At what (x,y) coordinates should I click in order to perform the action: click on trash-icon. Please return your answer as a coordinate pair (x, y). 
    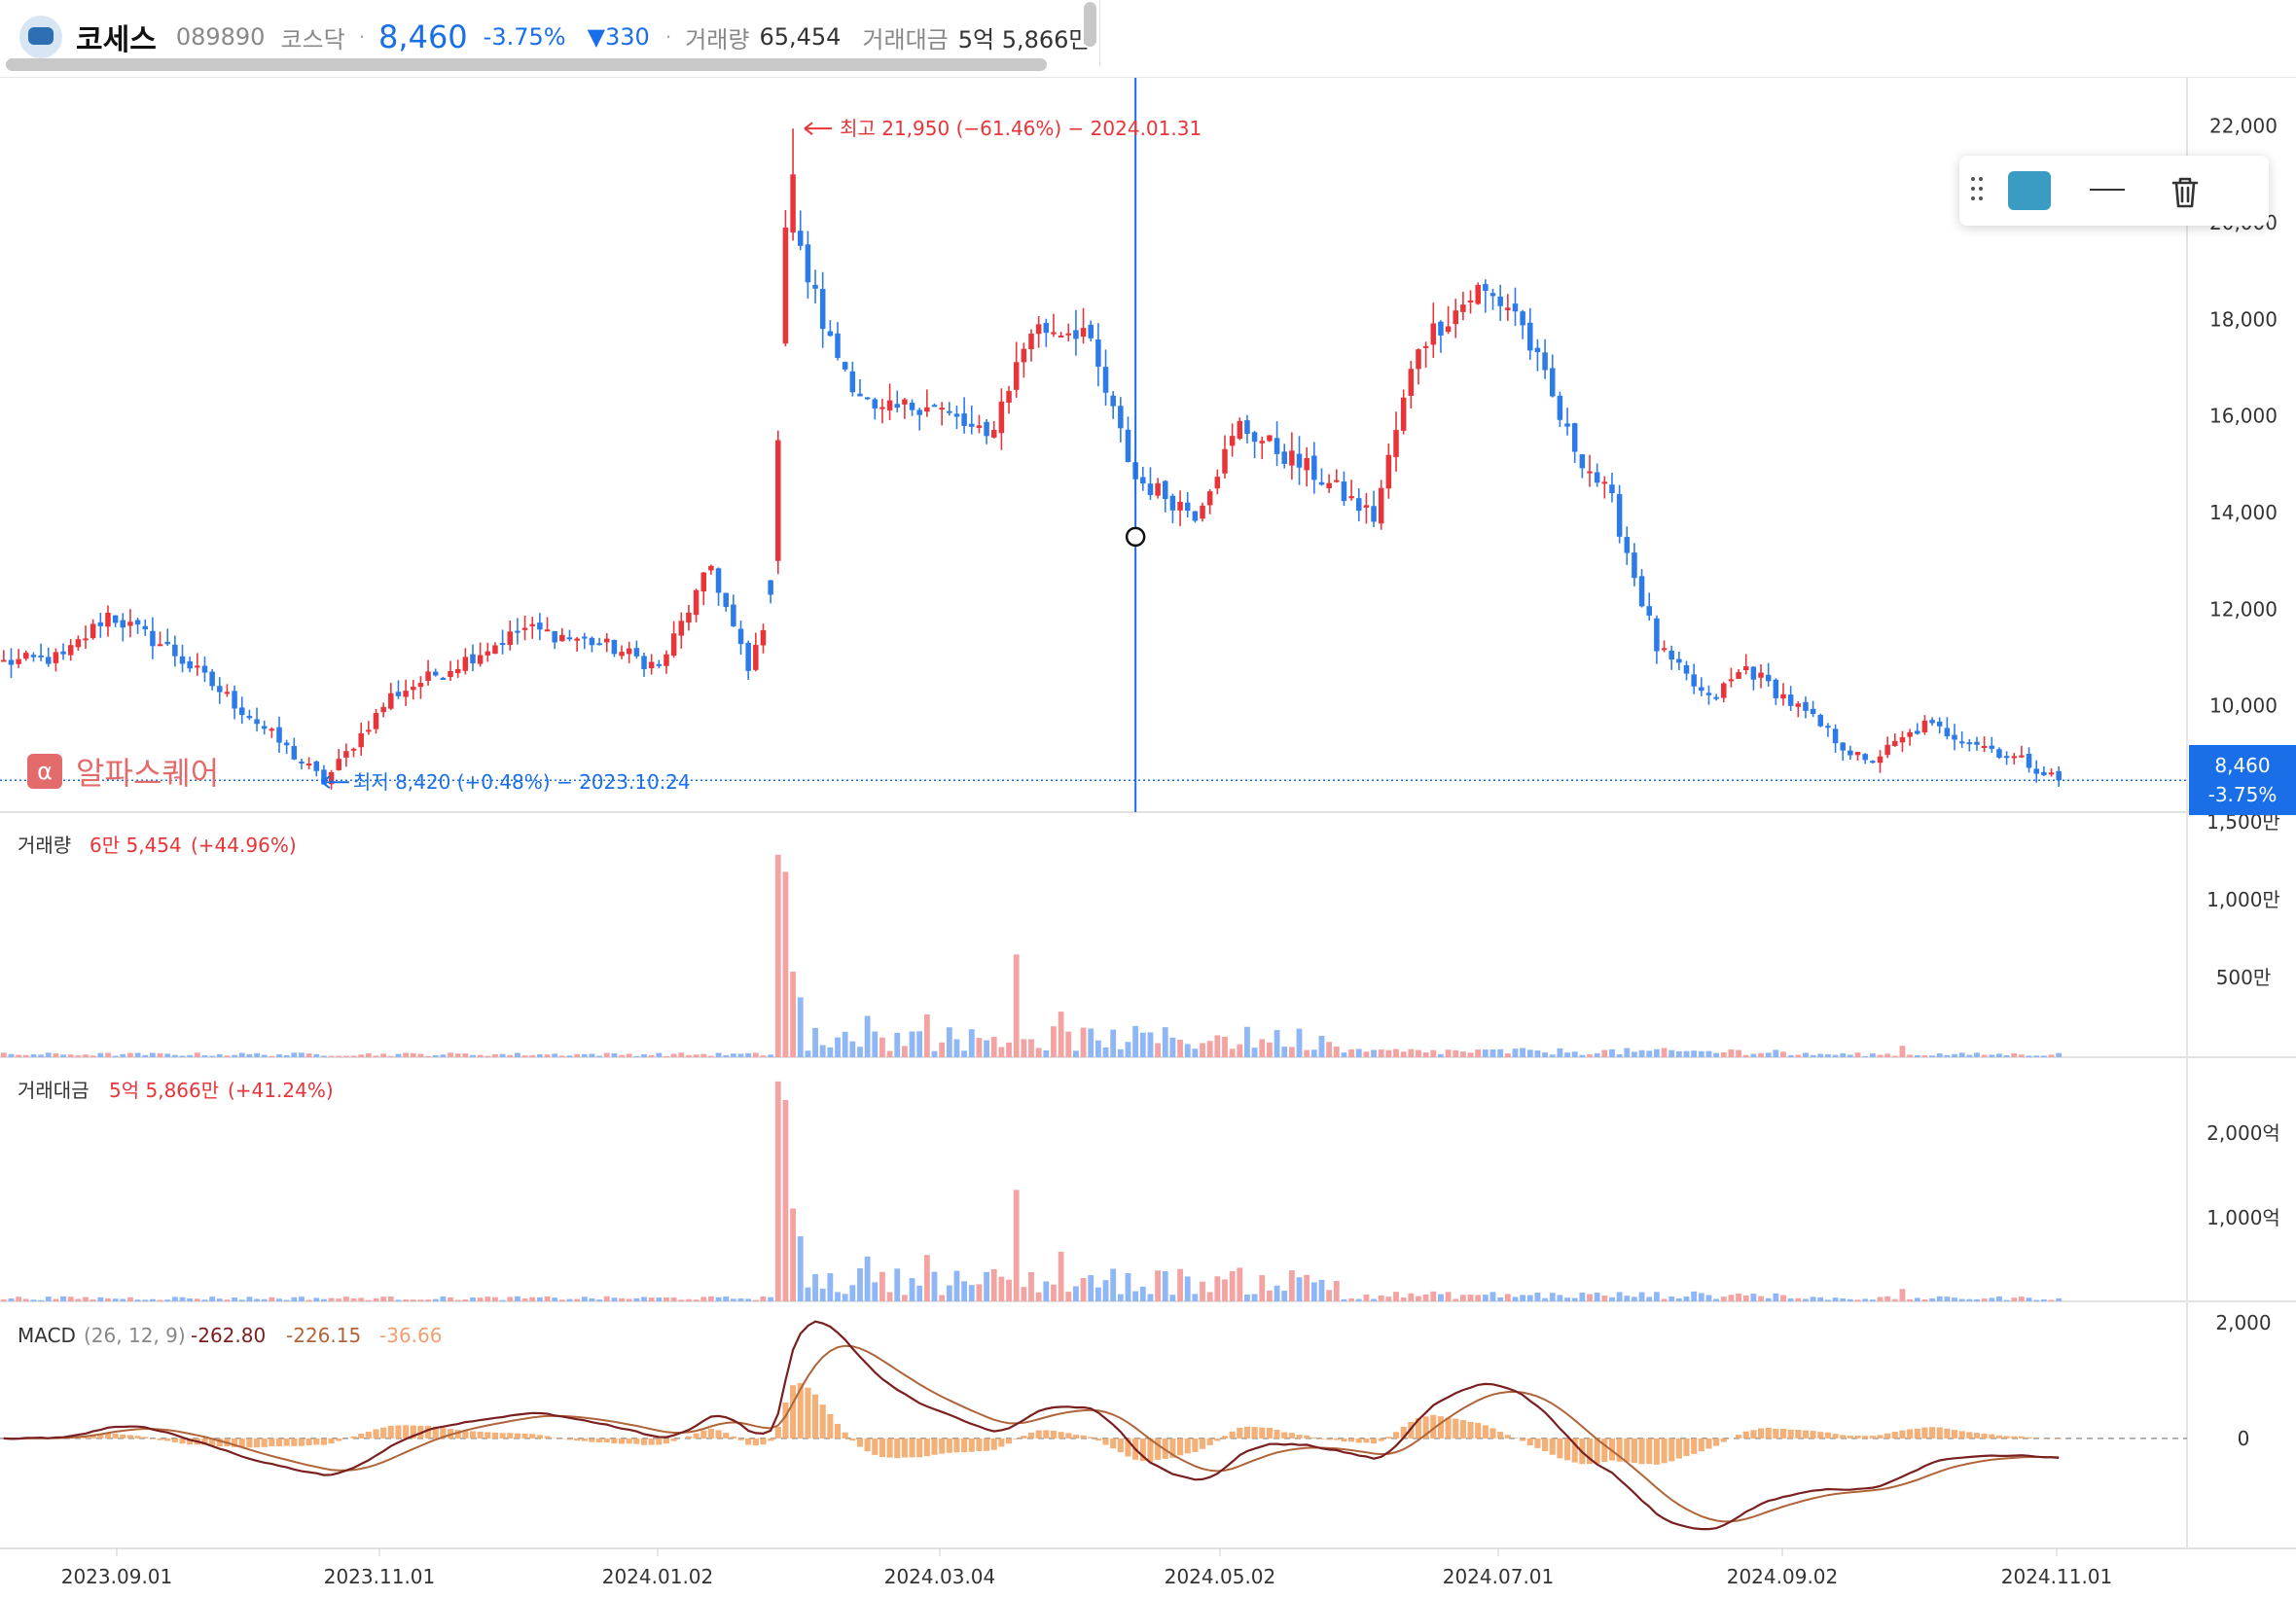
    Looking at the image, I should click on (2185, 192).